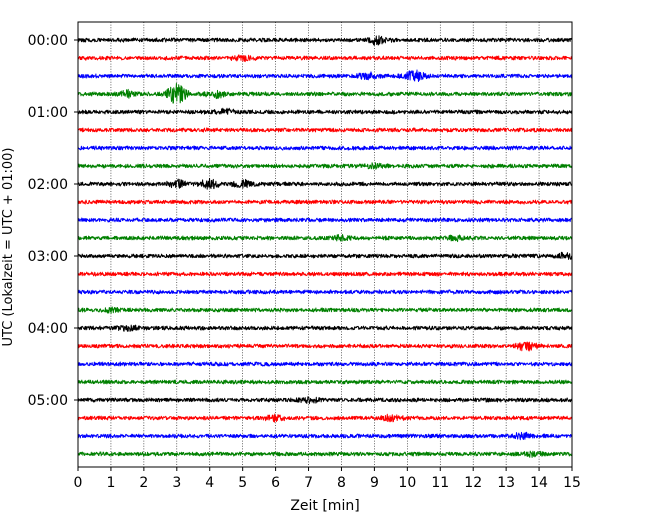 The width and height of the screenshot is (650, 520). What do you see at coordinates (48, 401) in the screenshot?
I see `y-tick-label: 05:00` at bounding box center [48, 401].